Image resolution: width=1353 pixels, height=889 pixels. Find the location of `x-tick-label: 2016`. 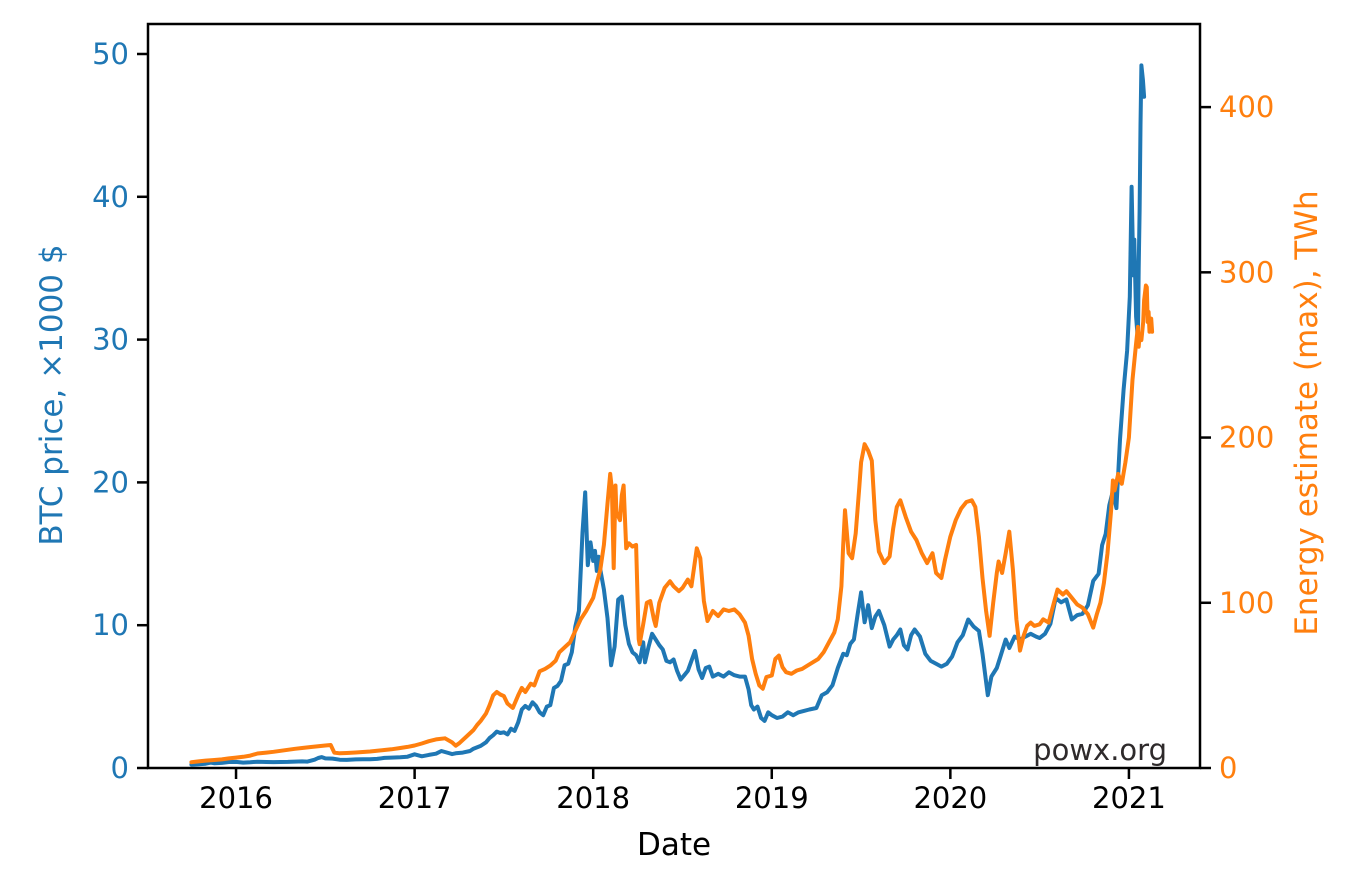

x-tick-label: 2016 is located at coordinates (236, 798).